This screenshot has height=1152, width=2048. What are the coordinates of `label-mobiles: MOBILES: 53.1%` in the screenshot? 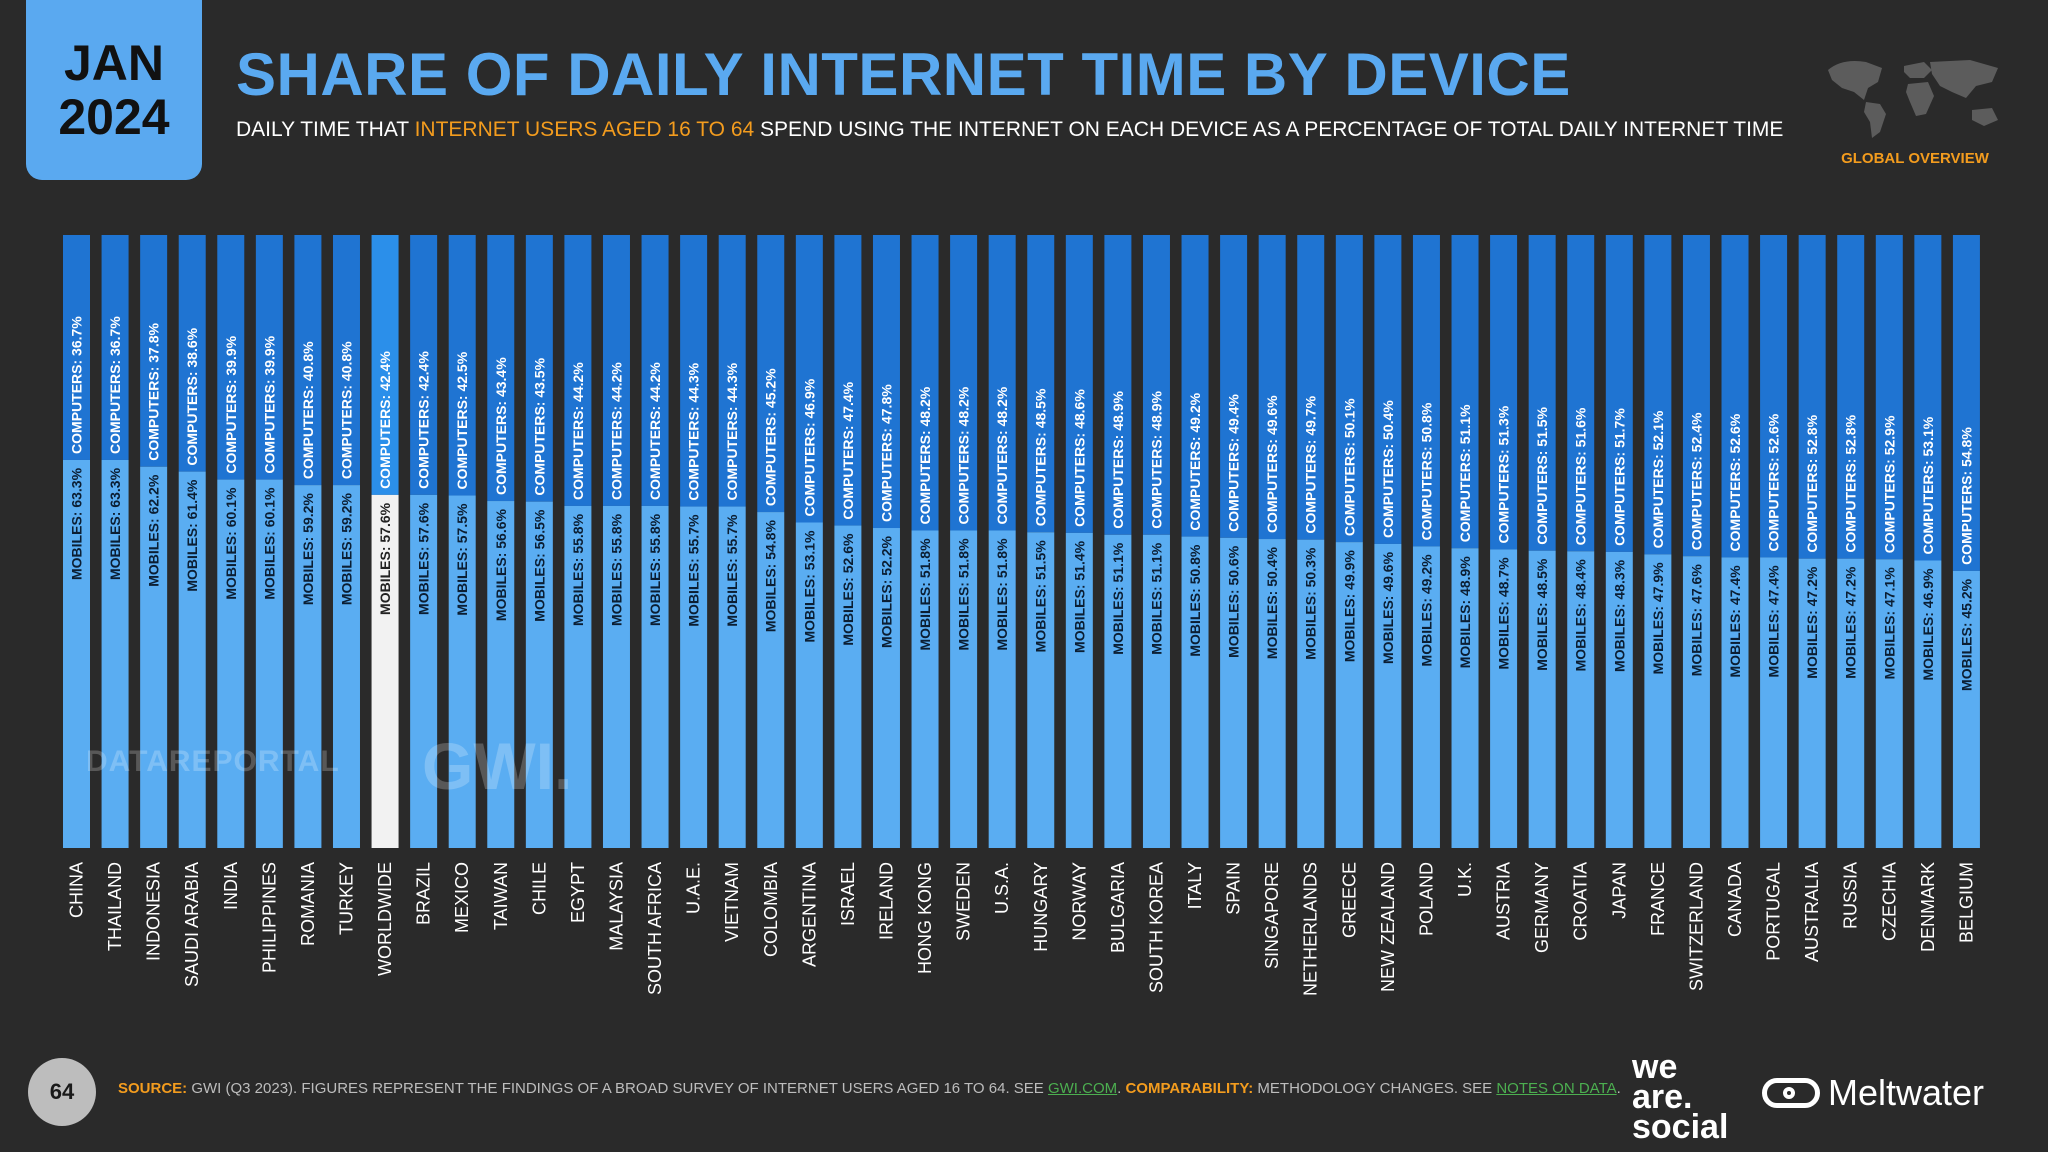 It's located at (809, 586).